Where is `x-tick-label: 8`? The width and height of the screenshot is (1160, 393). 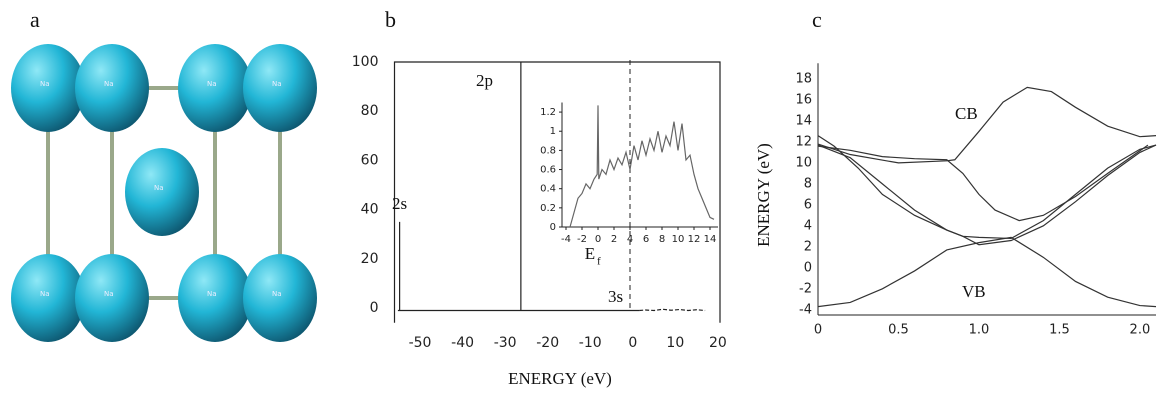 x-tick-label: 8 is located at coordinates (662, 239).